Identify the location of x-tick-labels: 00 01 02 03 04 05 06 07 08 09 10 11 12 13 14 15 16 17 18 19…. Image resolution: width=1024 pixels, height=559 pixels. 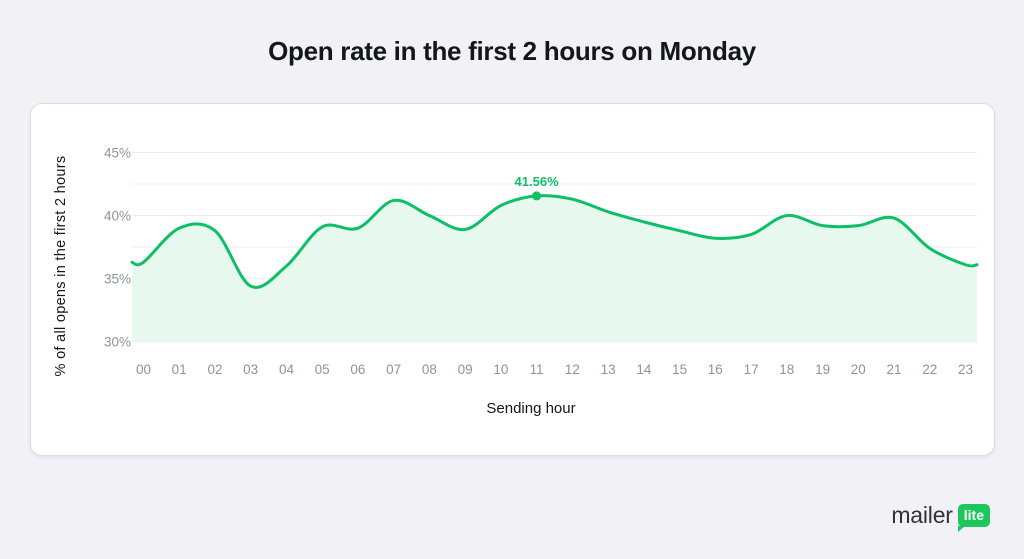
(554, 369).